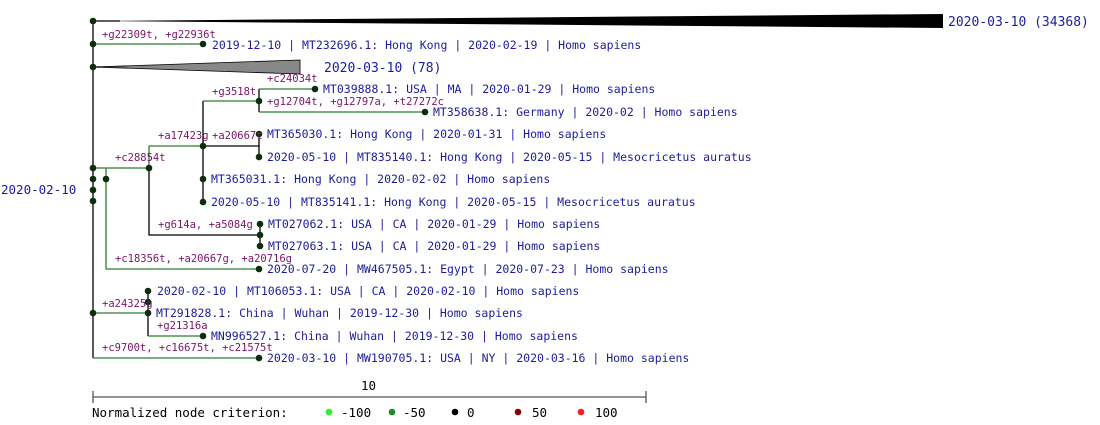 The height and width of the screenshot is (425, 1100). Describe the element at coordinates (187, 348) in the screenshot. I see `mutation-label: +c9700t, +c16675t, +c21575t` at that location.